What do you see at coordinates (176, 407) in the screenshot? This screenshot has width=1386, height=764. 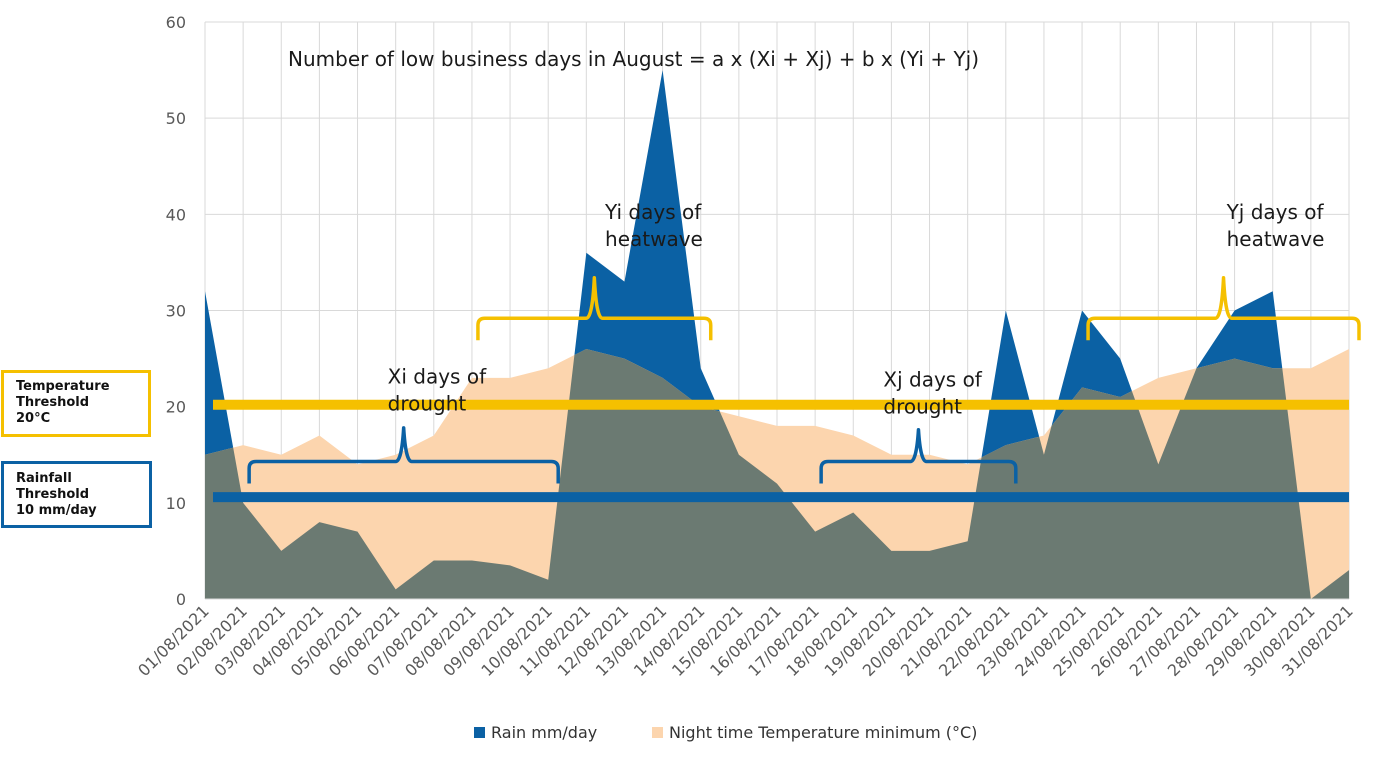 I see `y-tick-label: 20` at bounding box center [176, 407].